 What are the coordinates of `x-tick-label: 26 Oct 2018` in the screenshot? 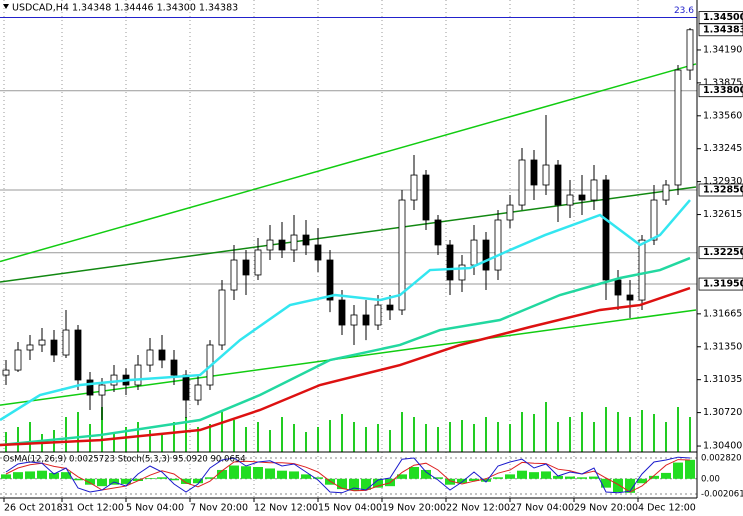 It's located at (33, 508).